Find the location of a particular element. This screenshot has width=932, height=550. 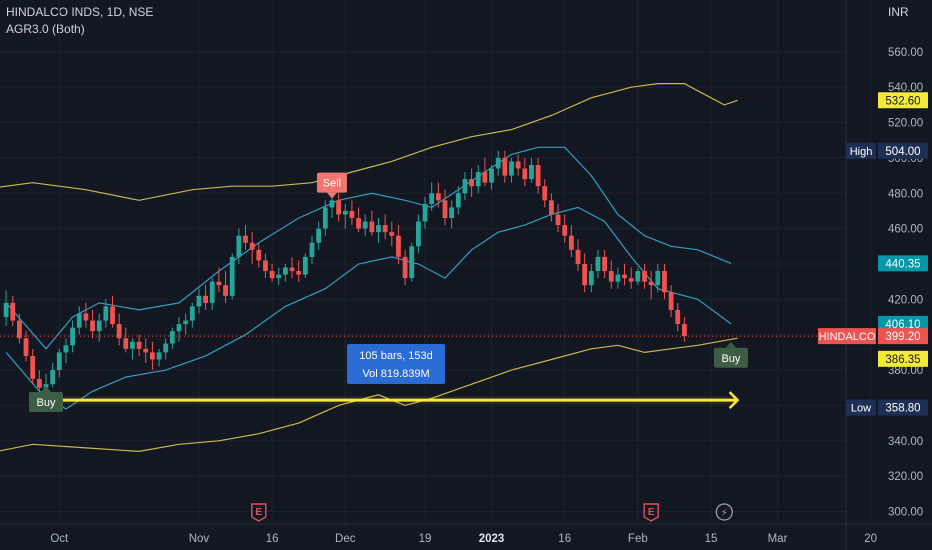

price-tag-caption-box is located at coordinates (861, 407).